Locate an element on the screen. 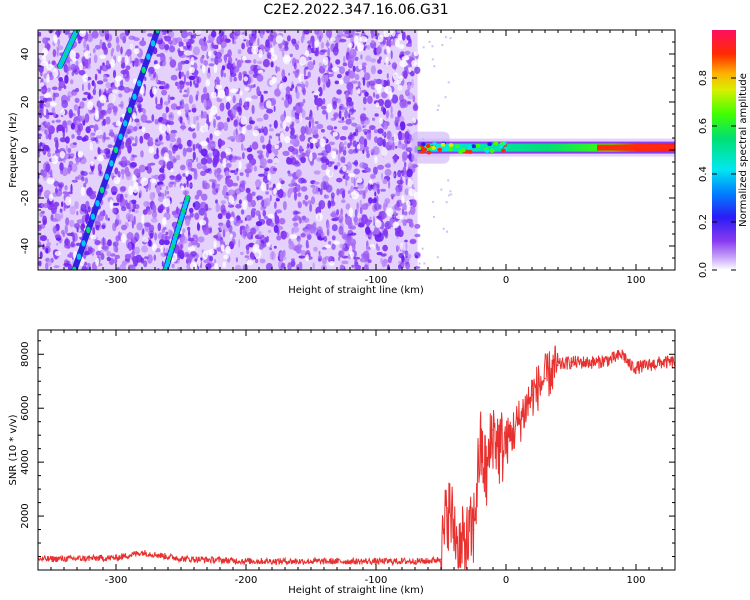  y-tick-label: 8000 is located at coordinates (25, 354).